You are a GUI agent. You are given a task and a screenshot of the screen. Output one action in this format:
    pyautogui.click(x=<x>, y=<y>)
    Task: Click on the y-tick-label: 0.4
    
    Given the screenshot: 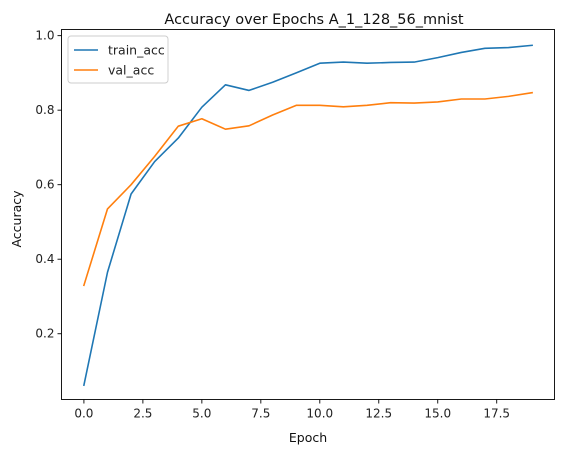 What is the action you would take?
    pyautogui.click(x=44, y=259)
    